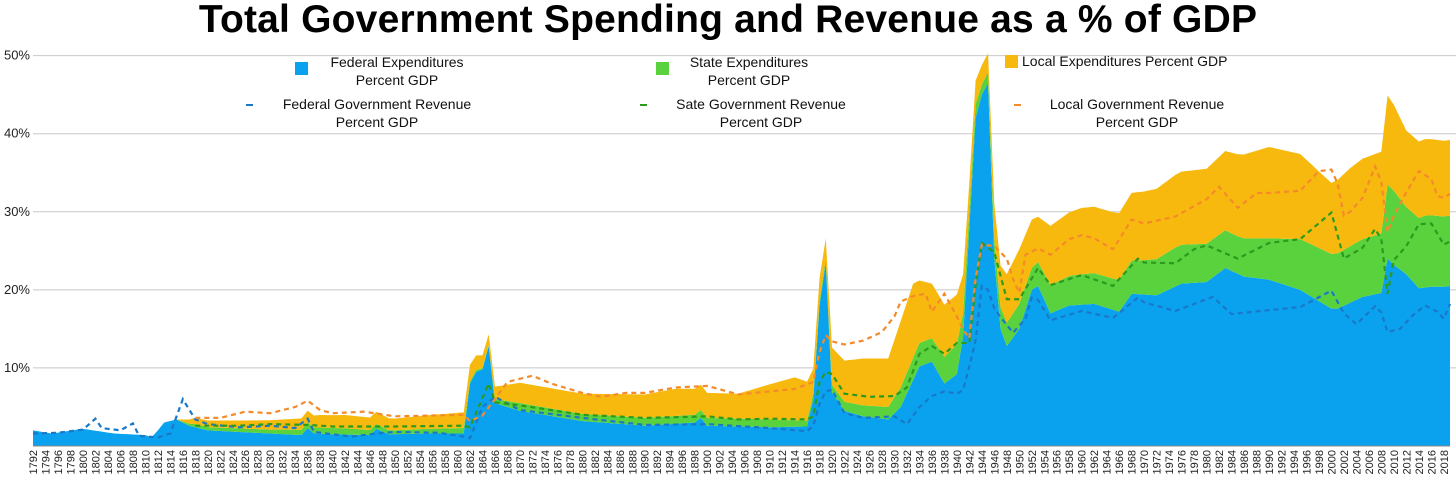  Describe the element at coordinates (301, 68) in the screenshot. I see `legend-swatch-federal-expenditures` at that location.